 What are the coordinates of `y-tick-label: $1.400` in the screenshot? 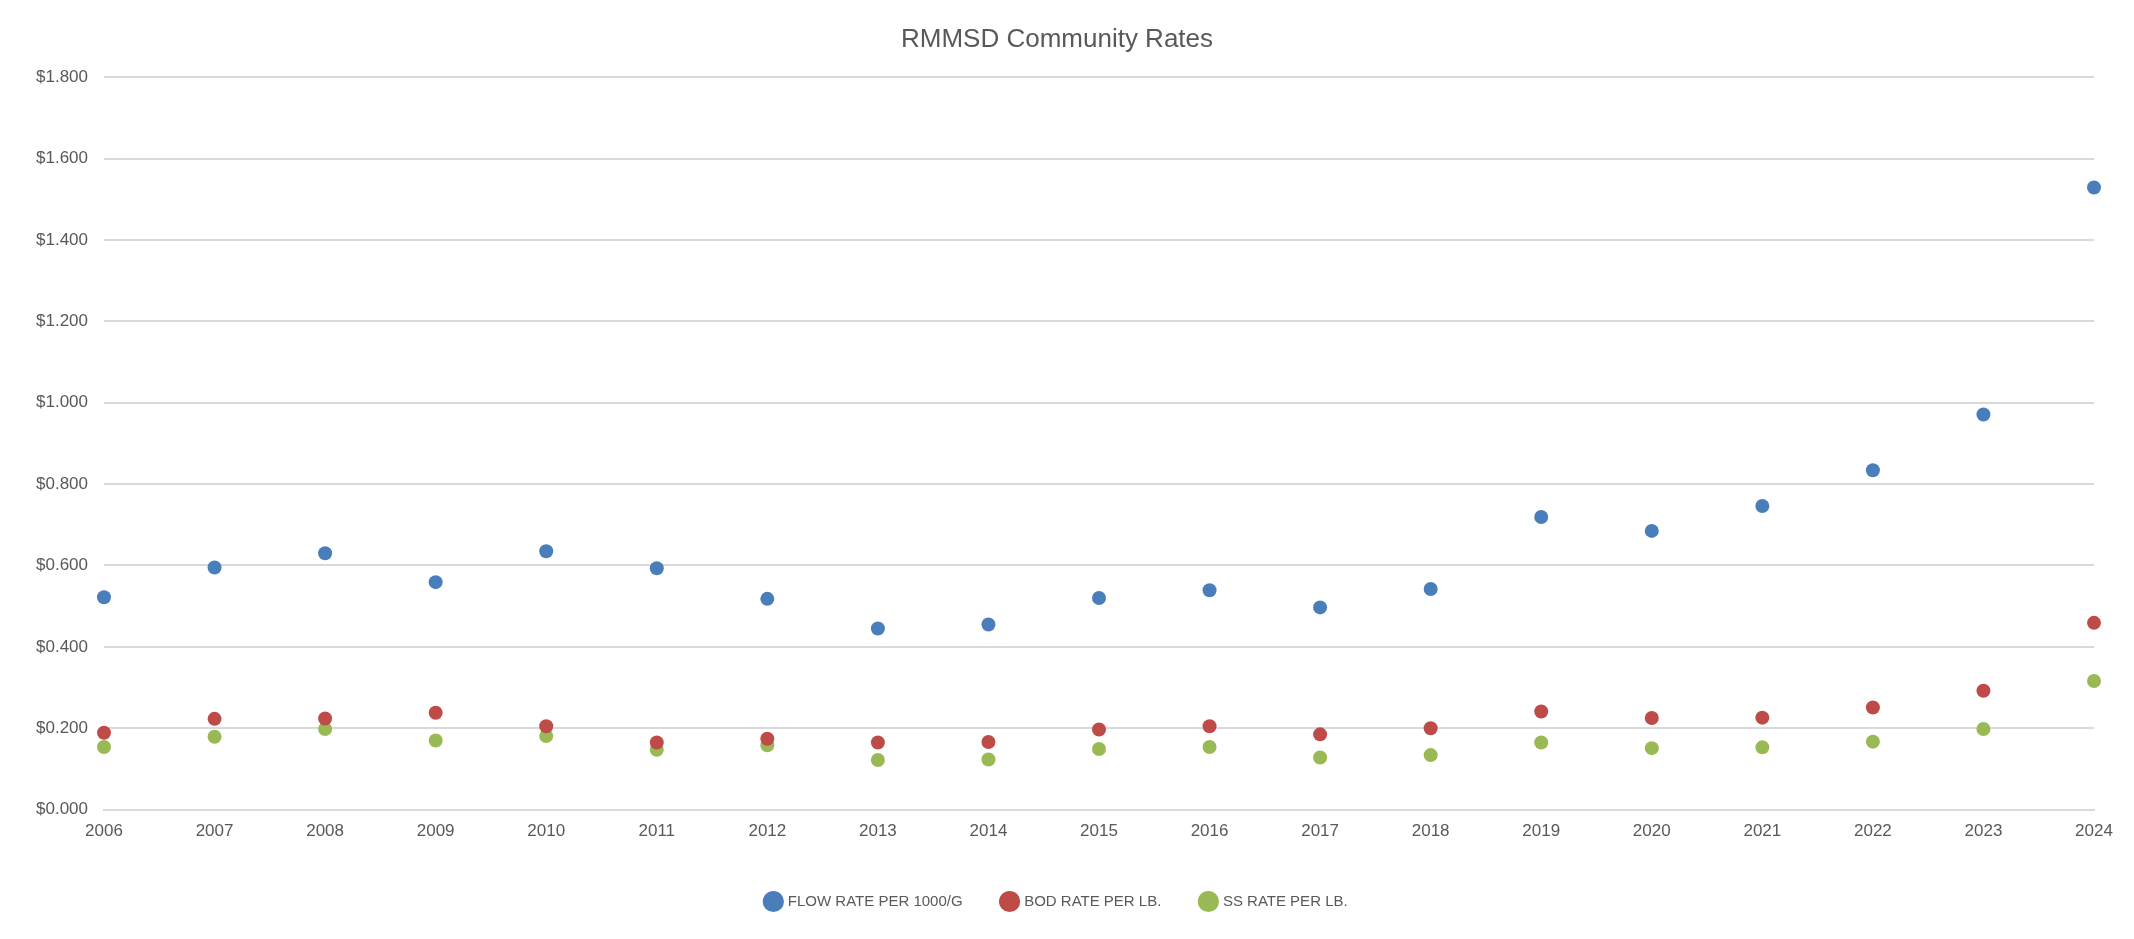 It's located at (62, 239).